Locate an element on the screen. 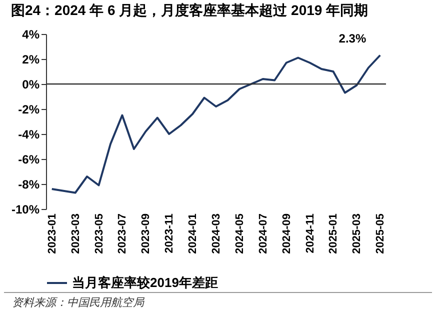 This screenshot has height=320, width=436. x-tick-label: 2025-05 is located at coordinates (380, 234).